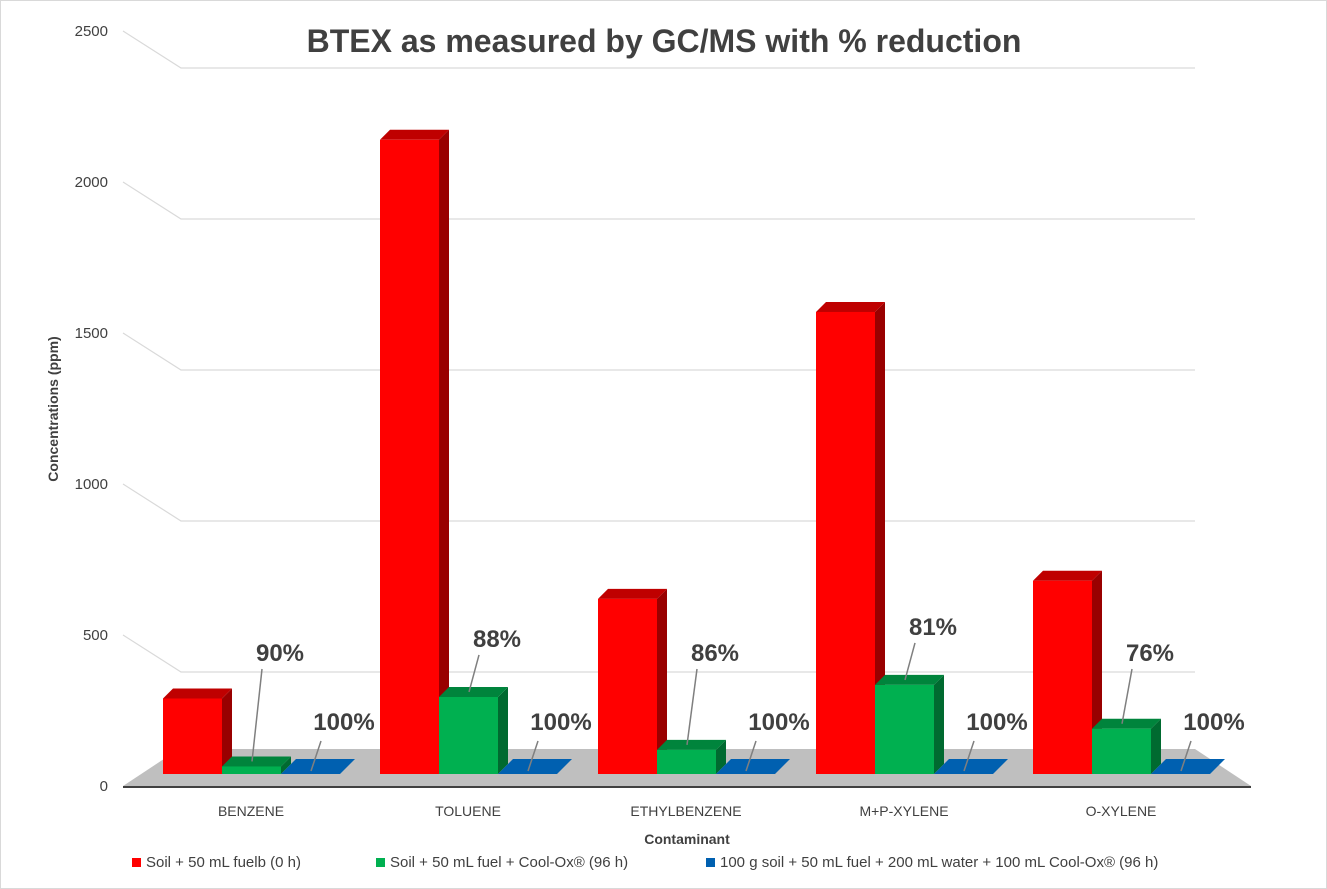 Image resolution: width=1327 pixels, height=889 pixels. I want to click on reduction-label: 90%, so click(280, 653).